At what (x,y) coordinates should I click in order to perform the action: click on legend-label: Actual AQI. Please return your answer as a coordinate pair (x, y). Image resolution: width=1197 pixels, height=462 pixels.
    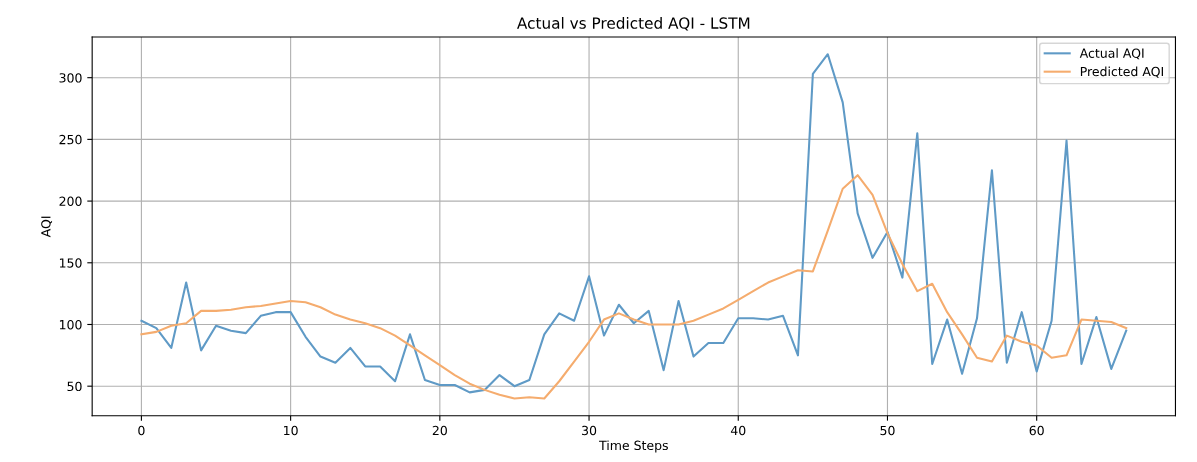
    Looking at the image, I should click on (1111, 54).